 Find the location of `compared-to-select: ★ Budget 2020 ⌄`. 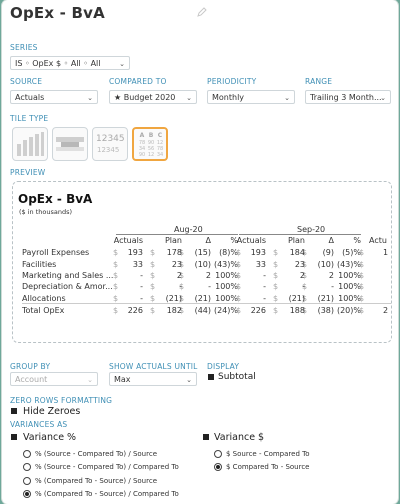

compared-to-select: ★ Budget 2020 ⌄ is located at coordinates (153, 97).